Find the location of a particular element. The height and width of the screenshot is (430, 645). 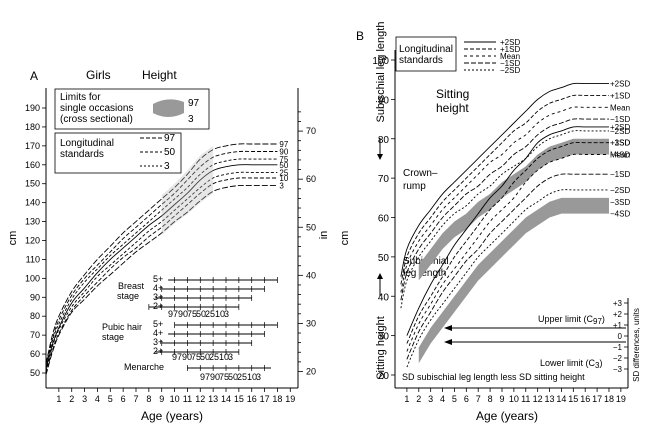

sd-tick-label: −1 is located at coordinates (618, 347).